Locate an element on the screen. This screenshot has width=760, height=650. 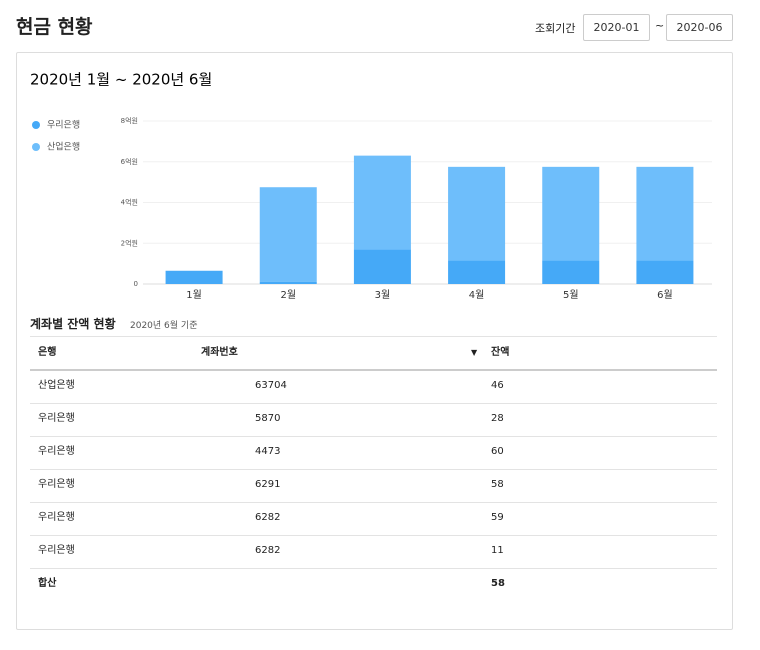
table-border is located at coordinates (373, 336).